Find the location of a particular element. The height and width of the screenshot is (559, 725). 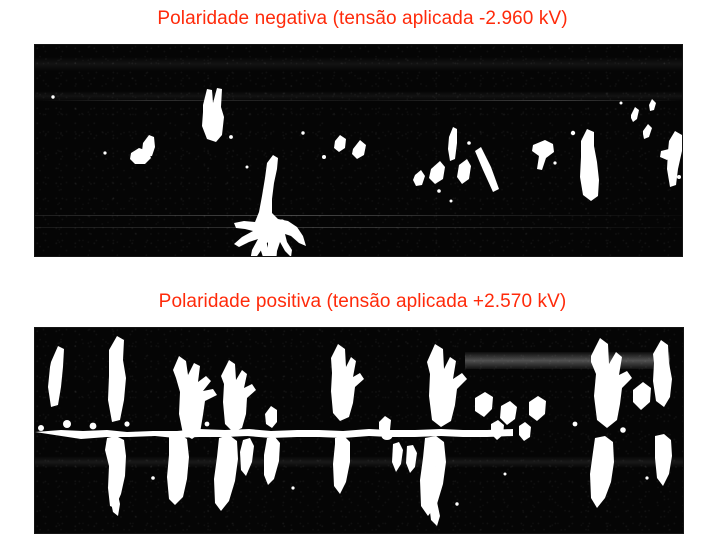

discharge-bead is located at coordinates (387, 436).